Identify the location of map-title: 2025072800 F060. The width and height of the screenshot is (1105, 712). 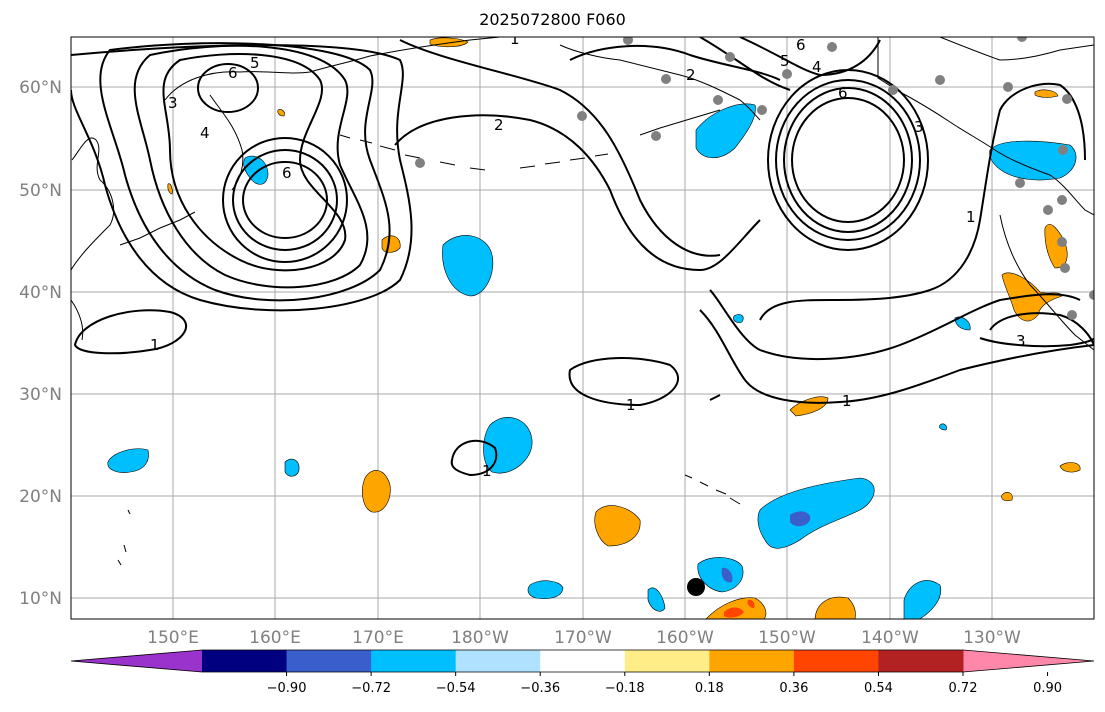
(552, 19).